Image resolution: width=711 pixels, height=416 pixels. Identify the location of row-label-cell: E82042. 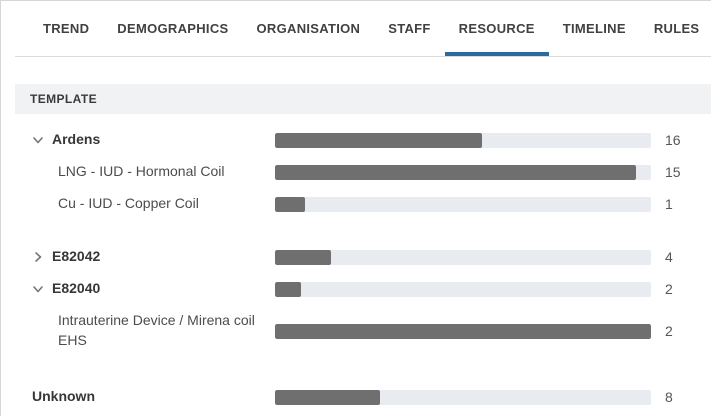
(145, 257).